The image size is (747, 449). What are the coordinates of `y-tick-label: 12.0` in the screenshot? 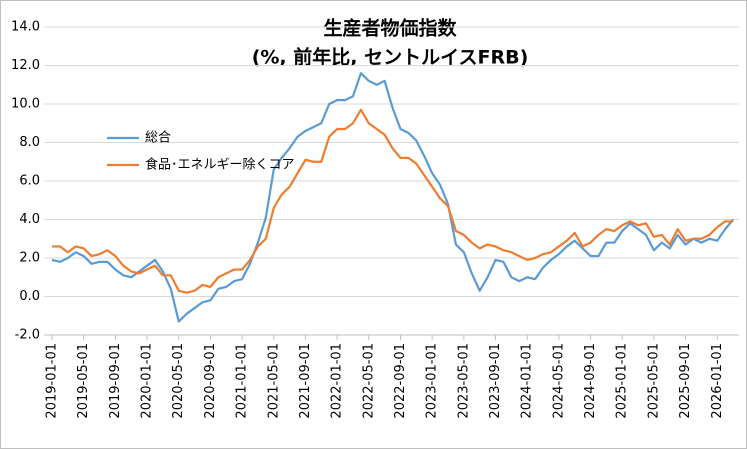 It's located at (25, 65).